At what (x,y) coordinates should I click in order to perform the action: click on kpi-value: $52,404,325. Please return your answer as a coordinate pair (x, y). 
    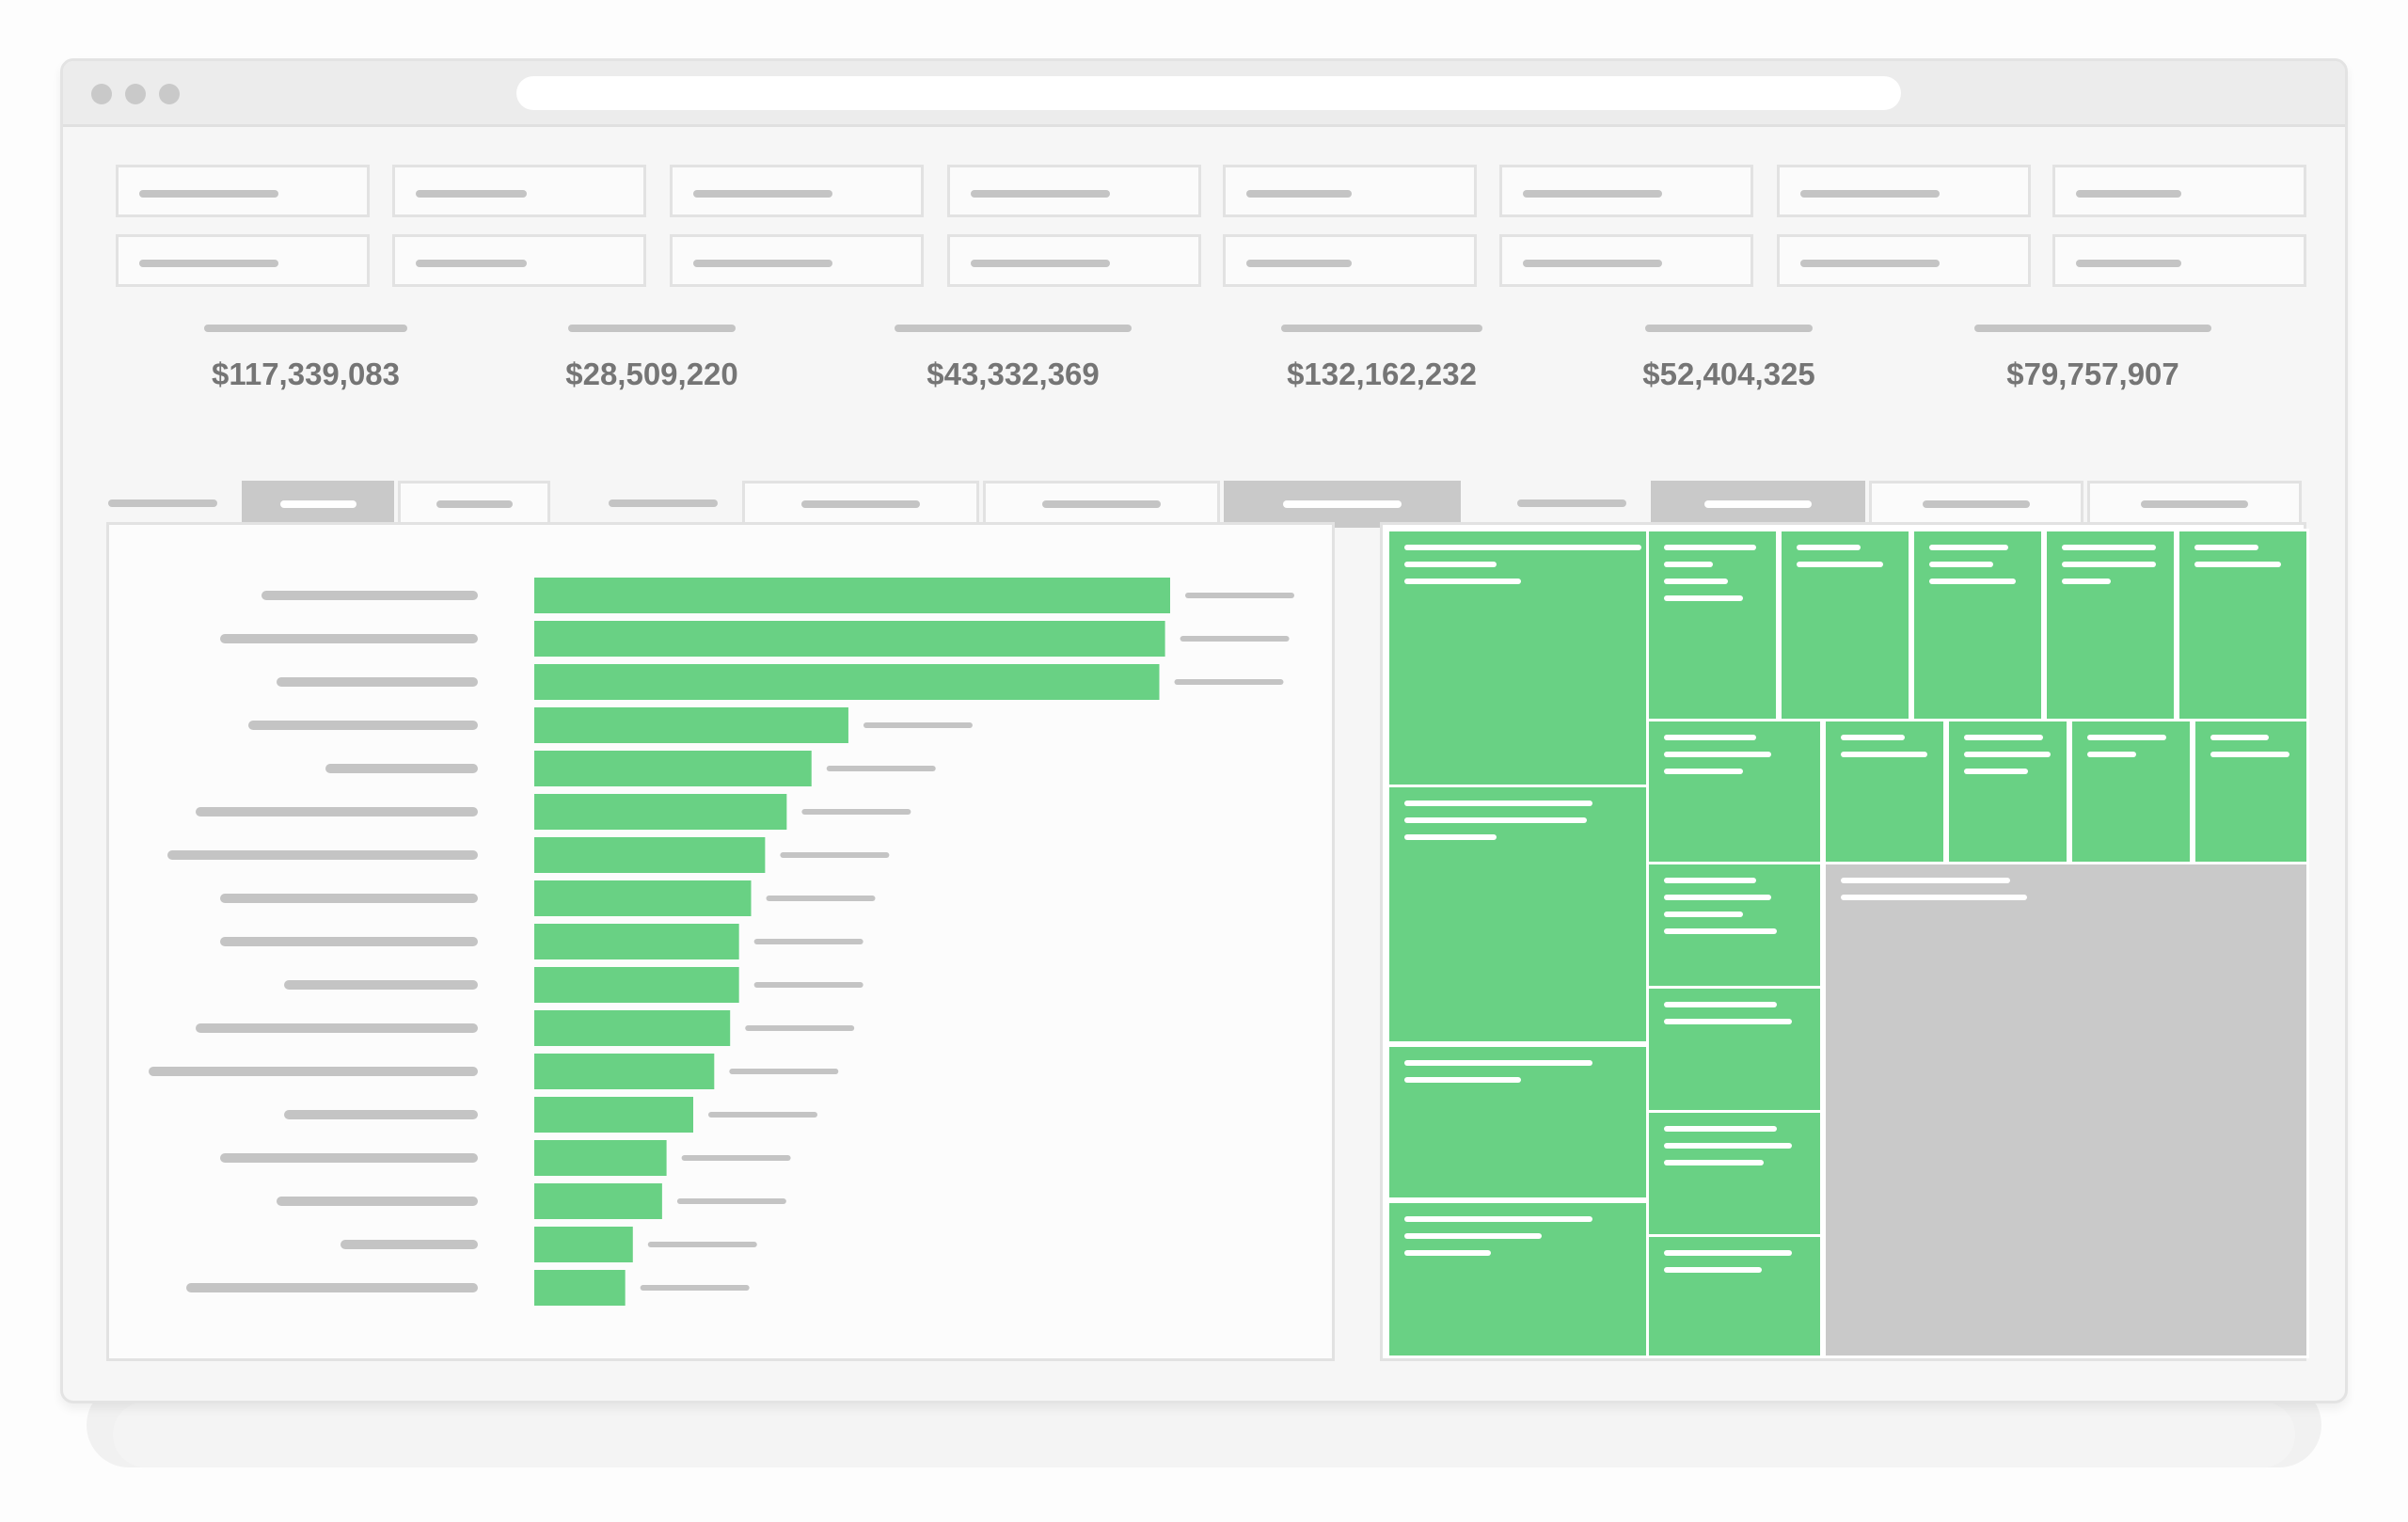
    Looking at the image, I should click on (1729, 374).